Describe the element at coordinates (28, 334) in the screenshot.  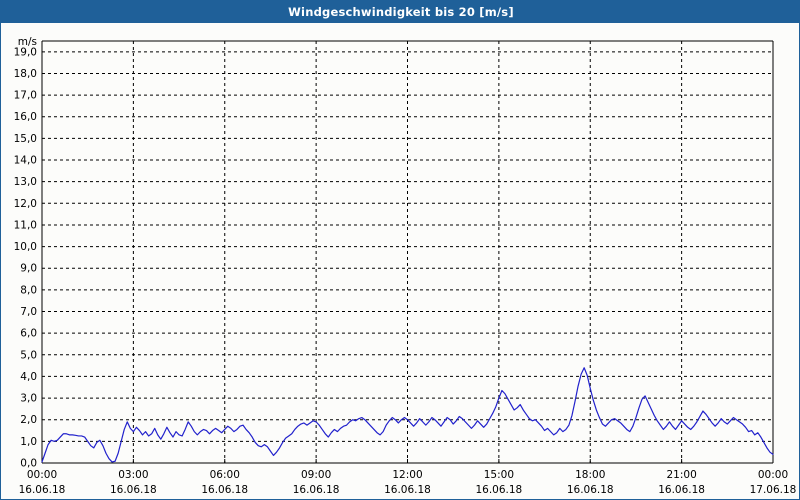
I see `y-tick-label: 6,0` at that location.